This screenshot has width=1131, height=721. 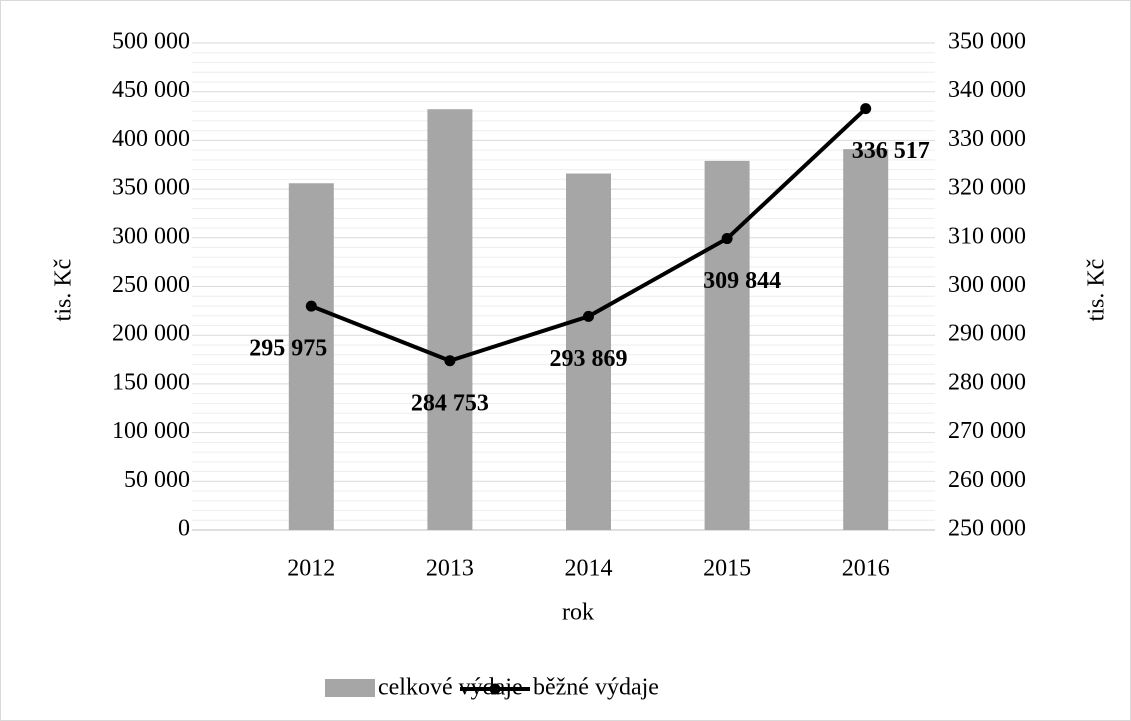 What do you see at coordinates (727, 569) in the screenshot?
I see `x-tick-label: 2015` at bounding box center [727, 569].